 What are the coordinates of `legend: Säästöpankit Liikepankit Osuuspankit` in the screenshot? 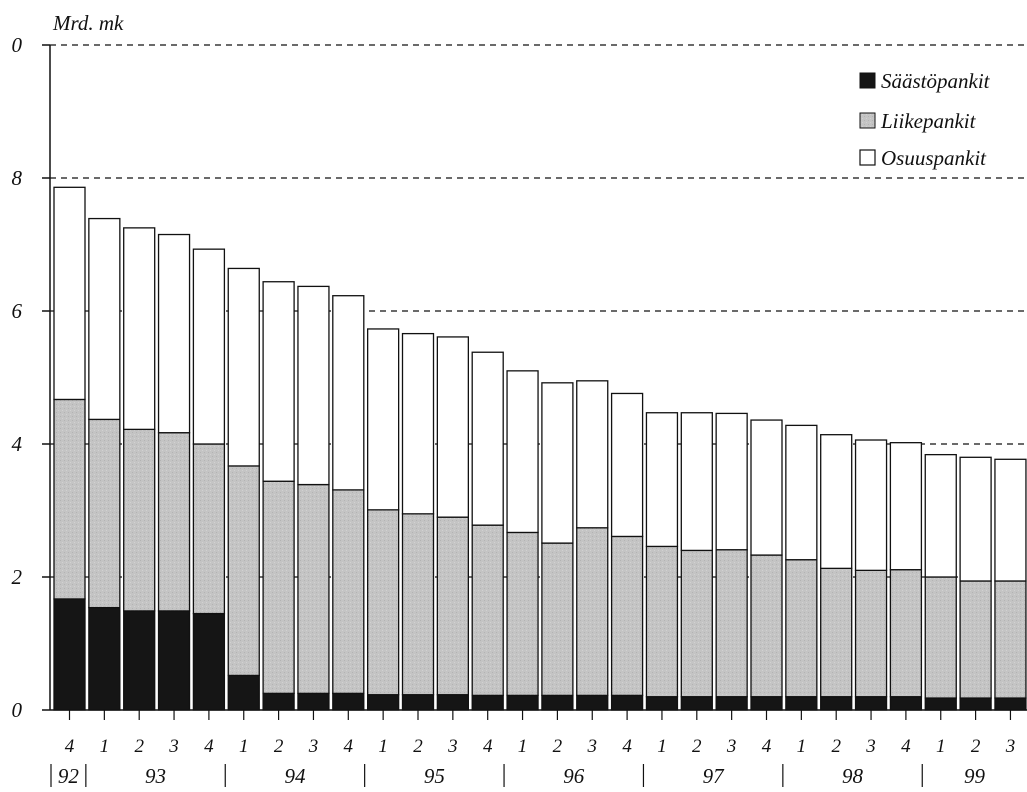 It's located at (925, 119).